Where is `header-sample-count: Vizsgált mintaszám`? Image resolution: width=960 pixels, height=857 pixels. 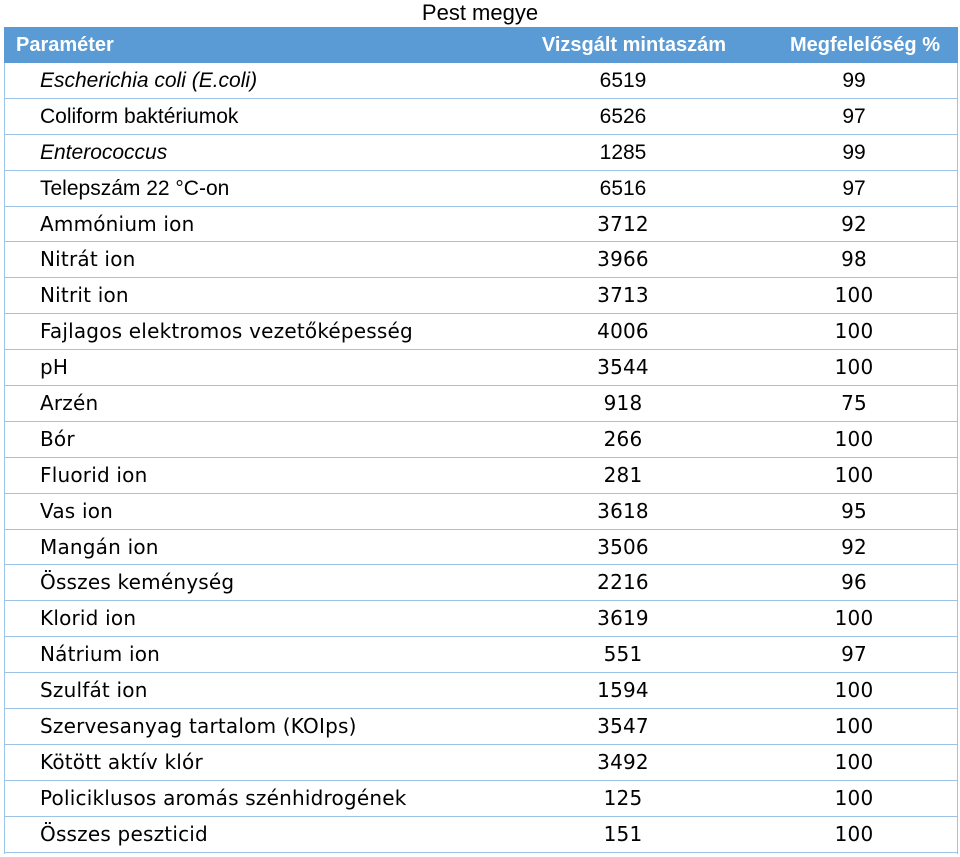
header-sample-count: Vizsgált mintaszám is located at coordinates (633, 45).